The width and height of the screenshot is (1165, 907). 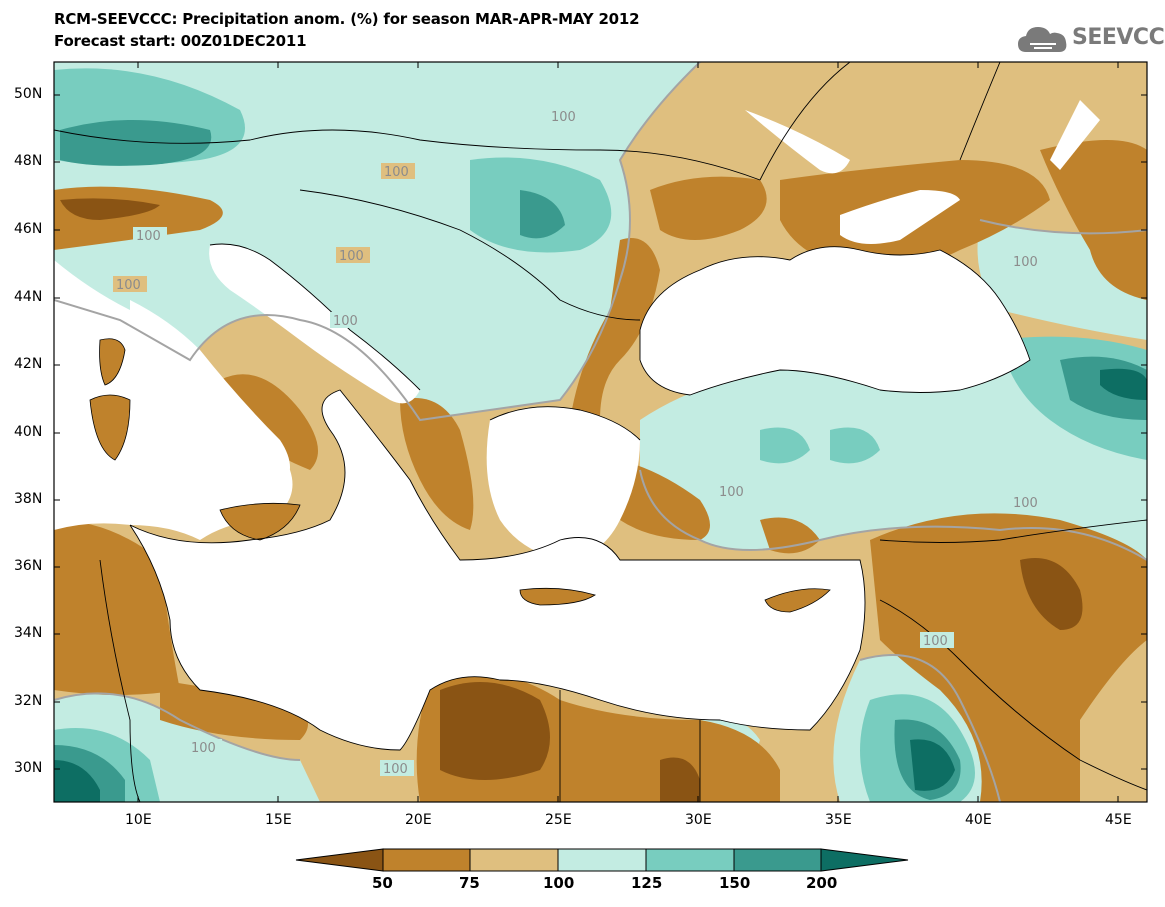 What do you see at coordinates (28, 297) in the screenshot?
I see `lat-label: 44N` at bounding box center [28, 297].